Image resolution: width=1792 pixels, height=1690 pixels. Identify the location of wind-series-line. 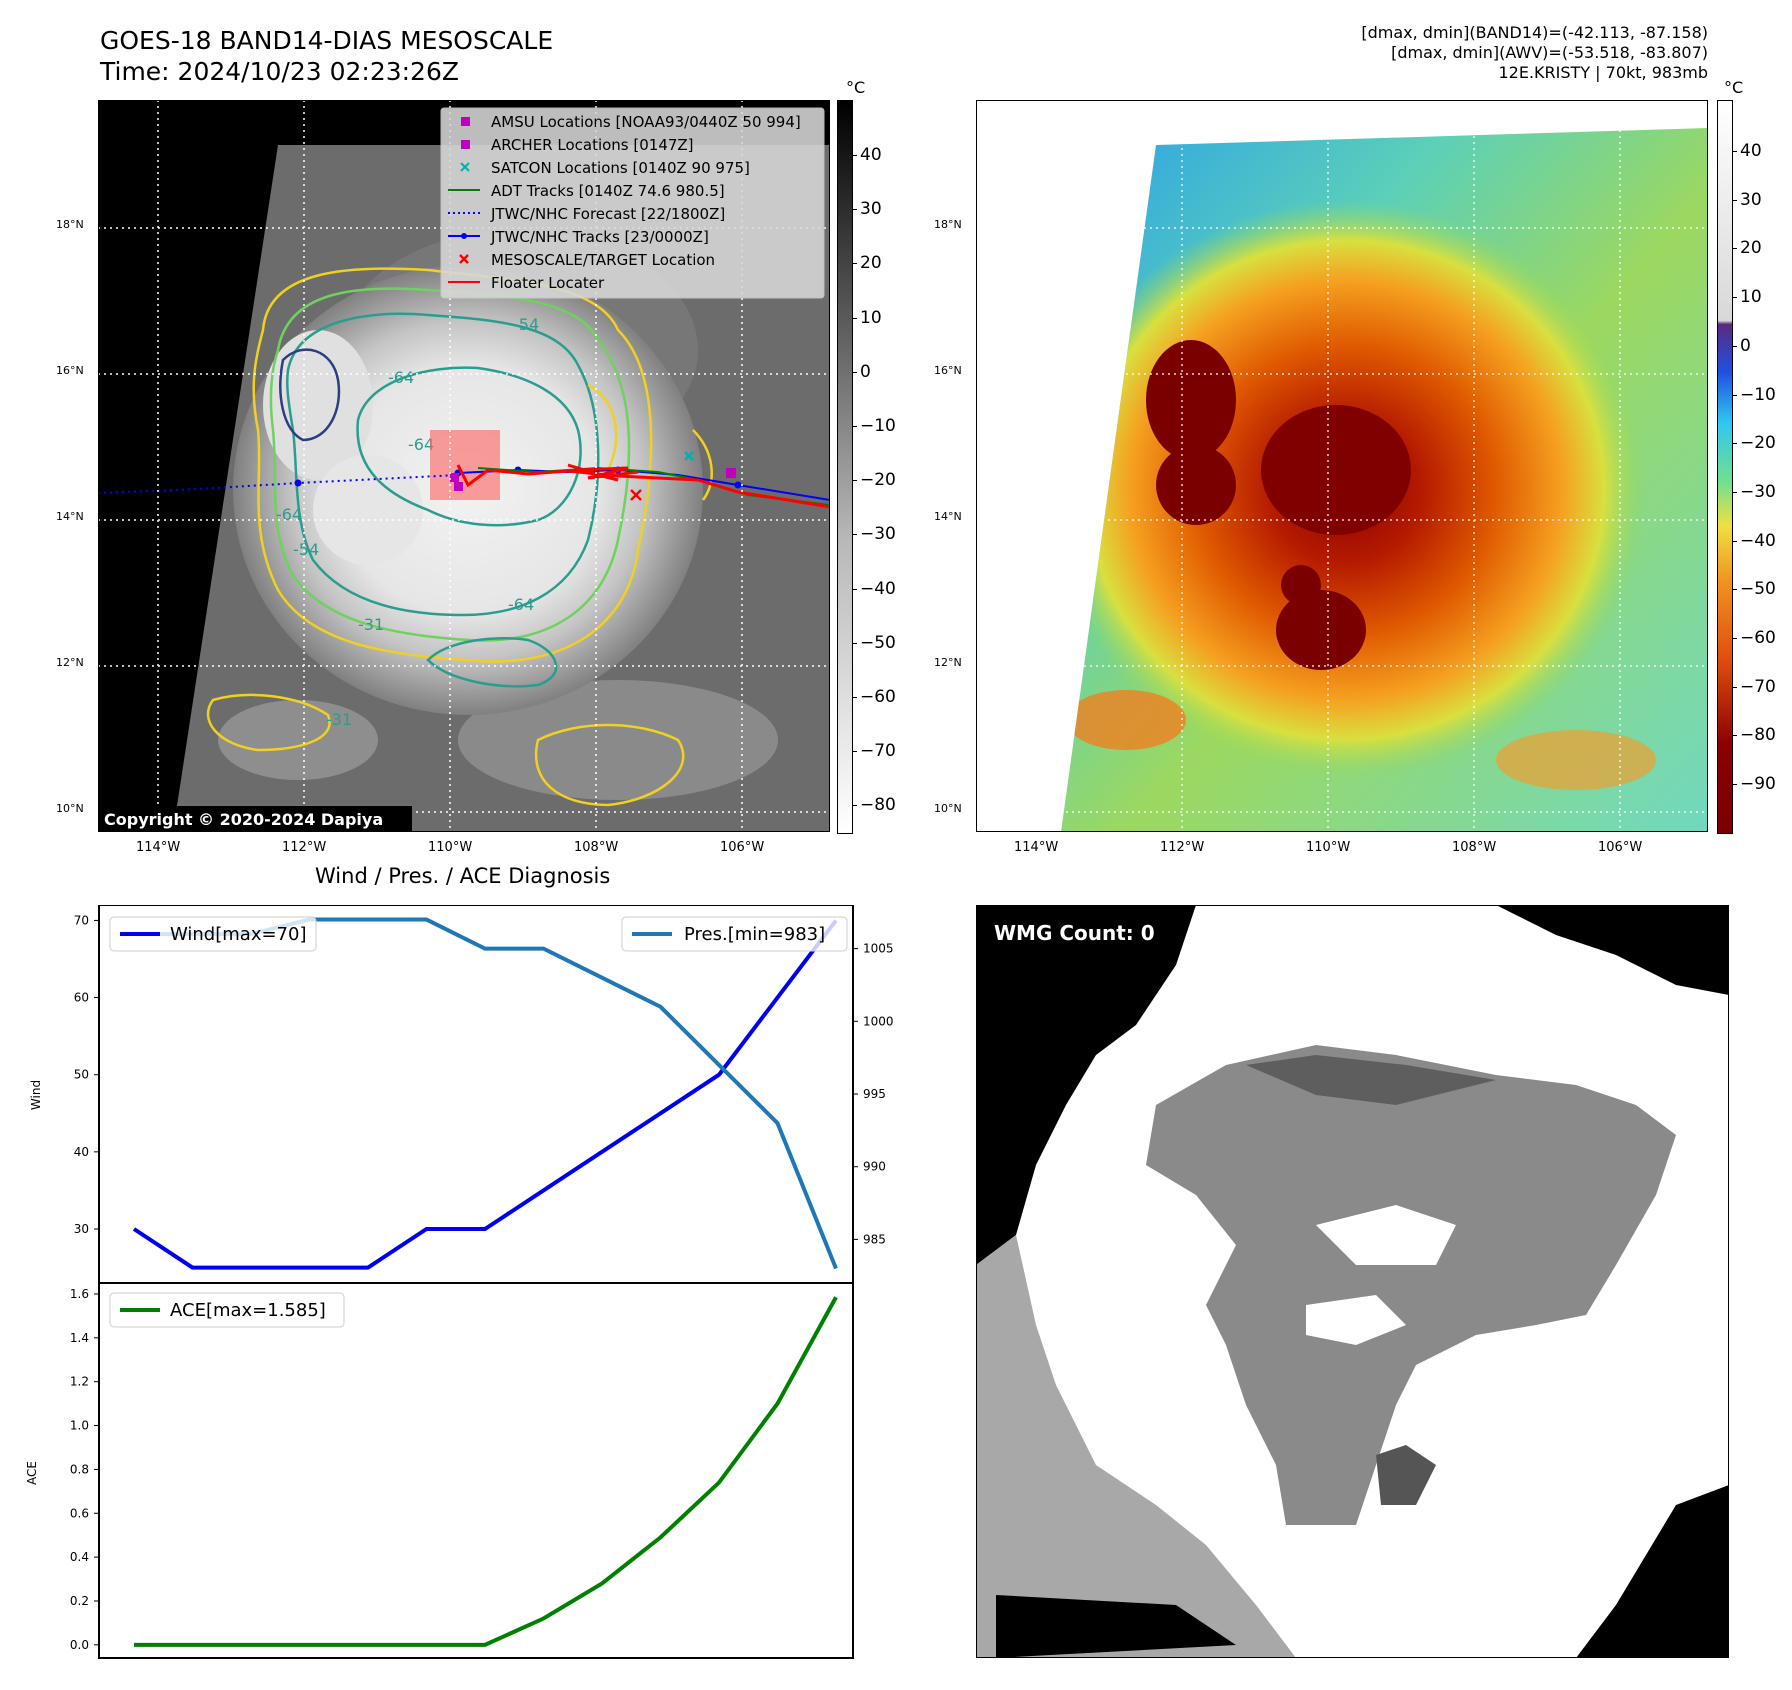
(485, 1094).